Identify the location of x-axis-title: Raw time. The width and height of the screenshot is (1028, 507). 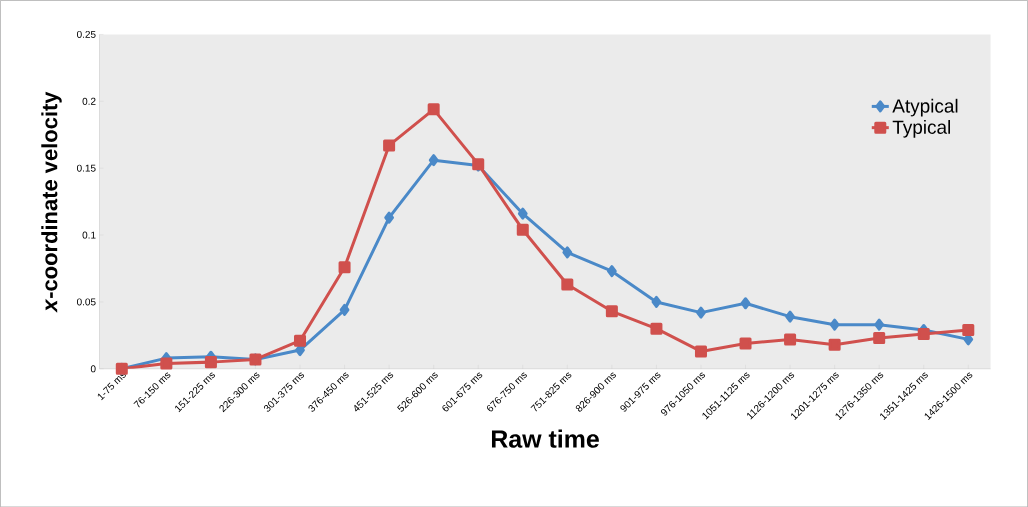
(545, 438).